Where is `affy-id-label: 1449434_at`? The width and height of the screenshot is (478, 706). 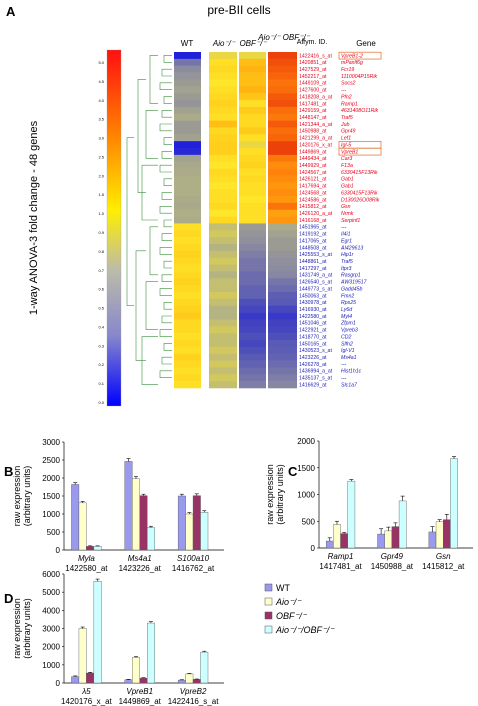
affy-id-label: 1449434_at is located at coordinates (313, 159).